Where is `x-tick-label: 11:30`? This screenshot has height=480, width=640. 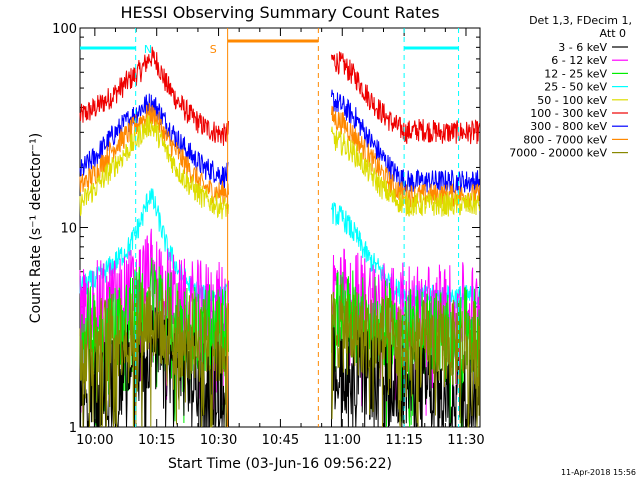 x-tick-label: 11:30 is located at coordinates (465, 440).